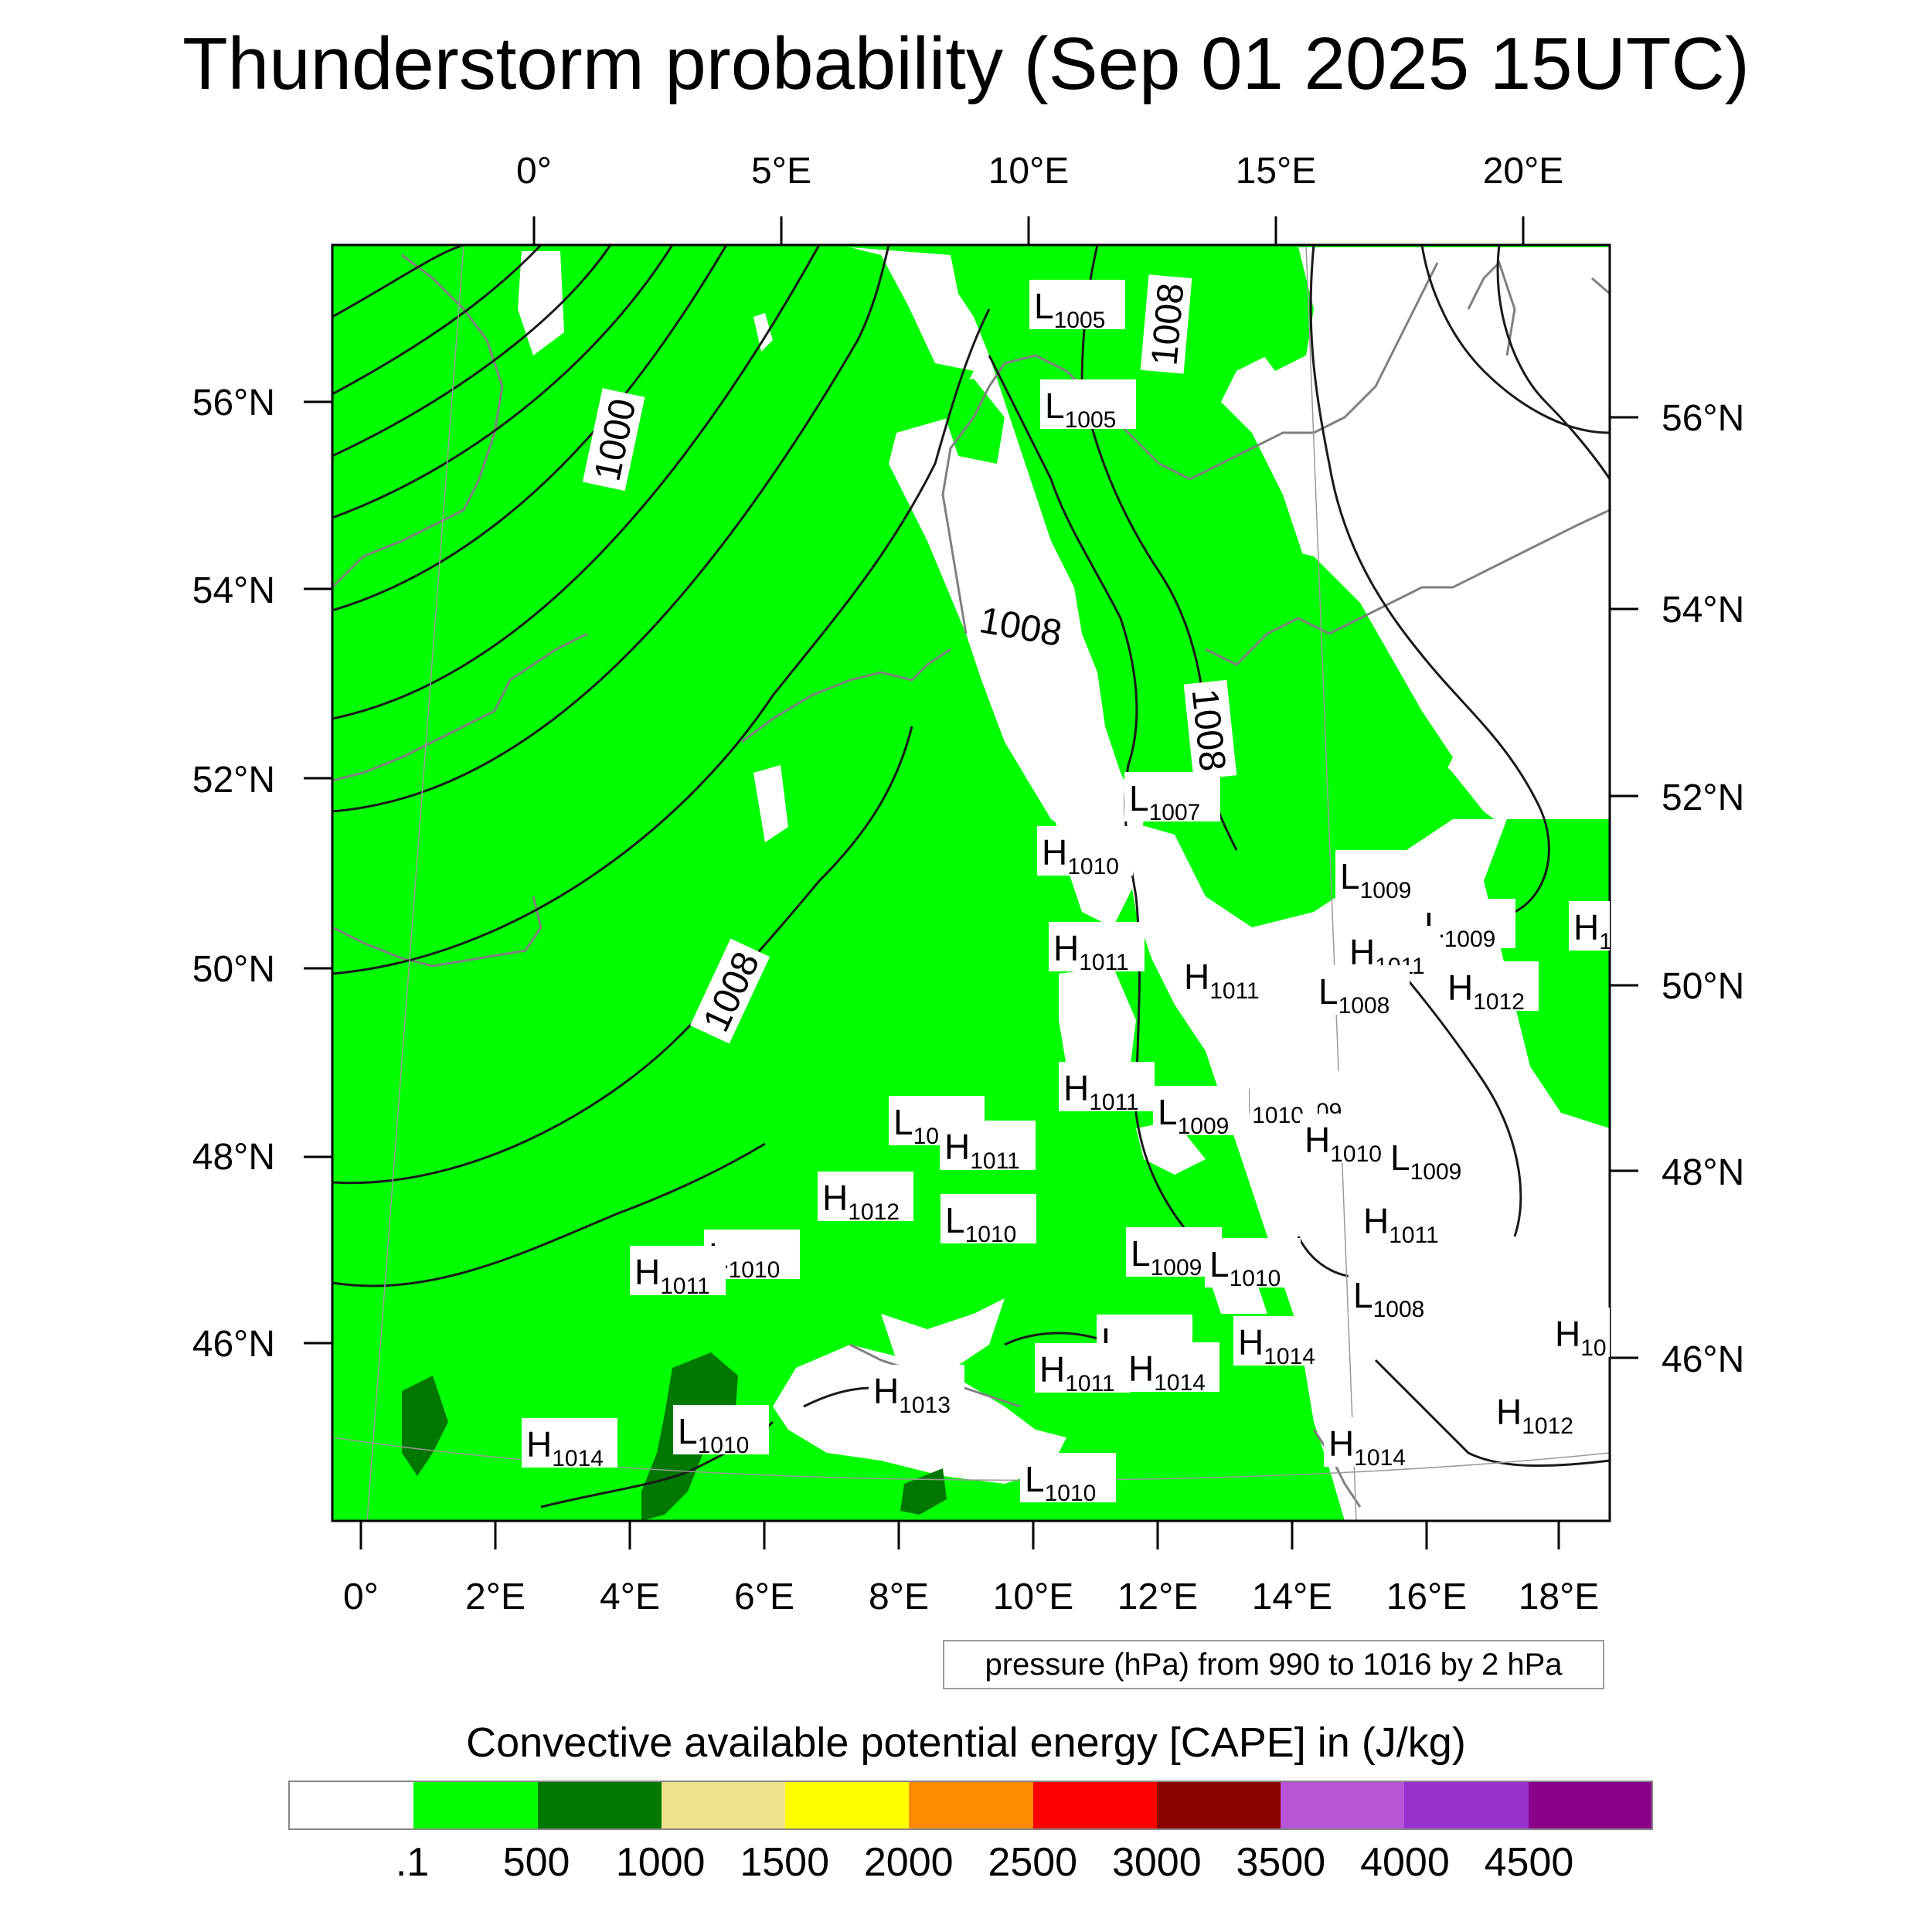  What do you see at coordinates (1091, 420) in the screenshot?
I see `pressure-center-value: 1005` at bounding box center [1091, 420].